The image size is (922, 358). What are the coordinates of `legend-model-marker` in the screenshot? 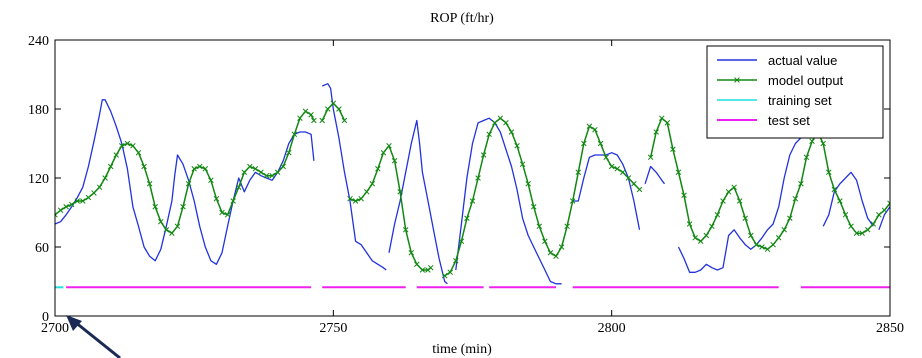 It's located at (737, 80).